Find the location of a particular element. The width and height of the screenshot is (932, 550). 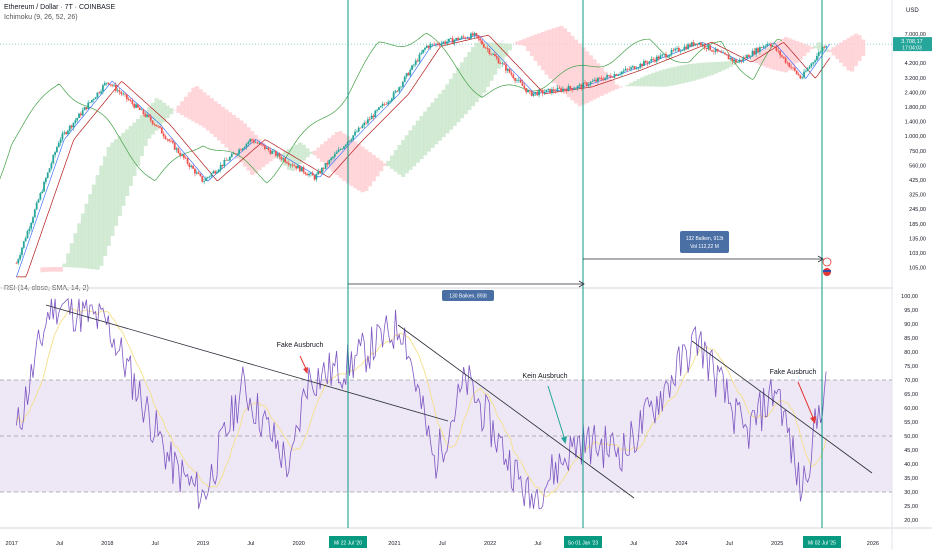

ichimoku-legend: Ichimoku (9, 26, 52, 26) is located at coordinates (41, 17).